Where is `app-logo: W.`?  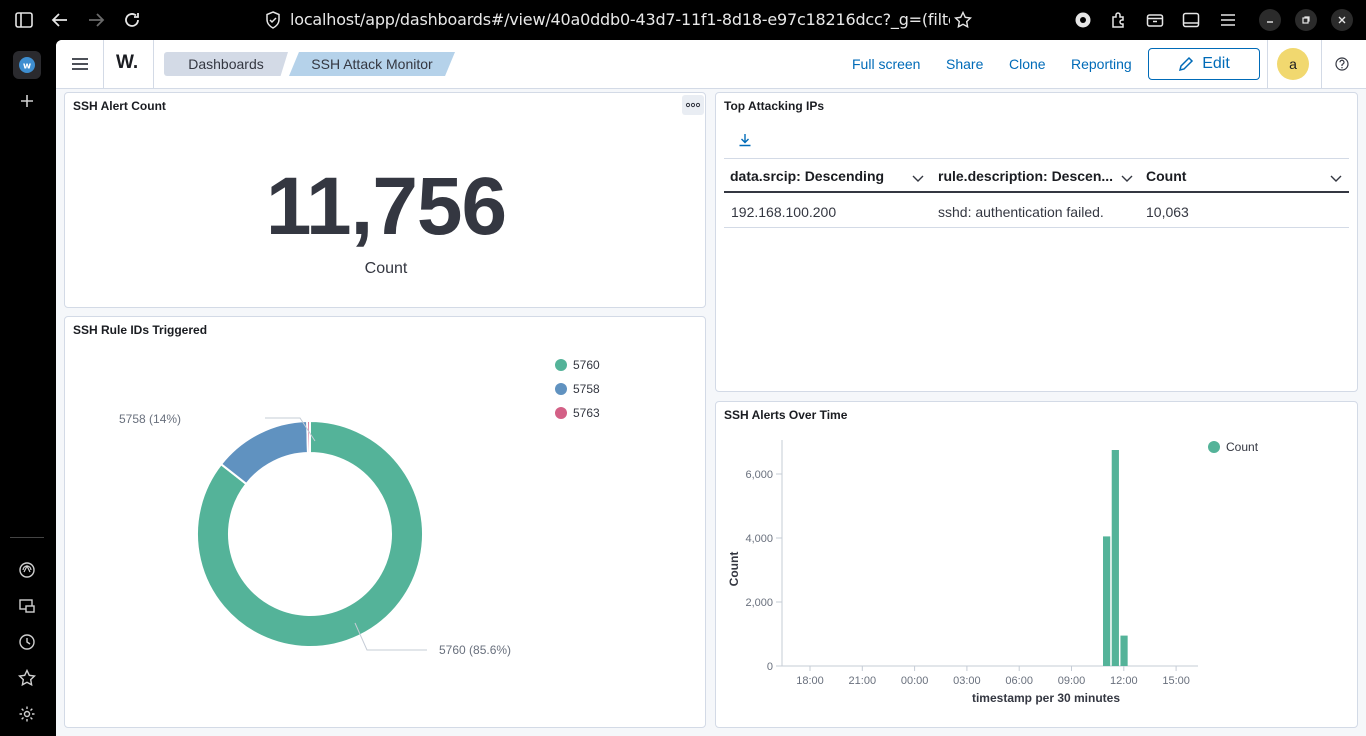 app-logo: W. is located at coordinates (127, 63).